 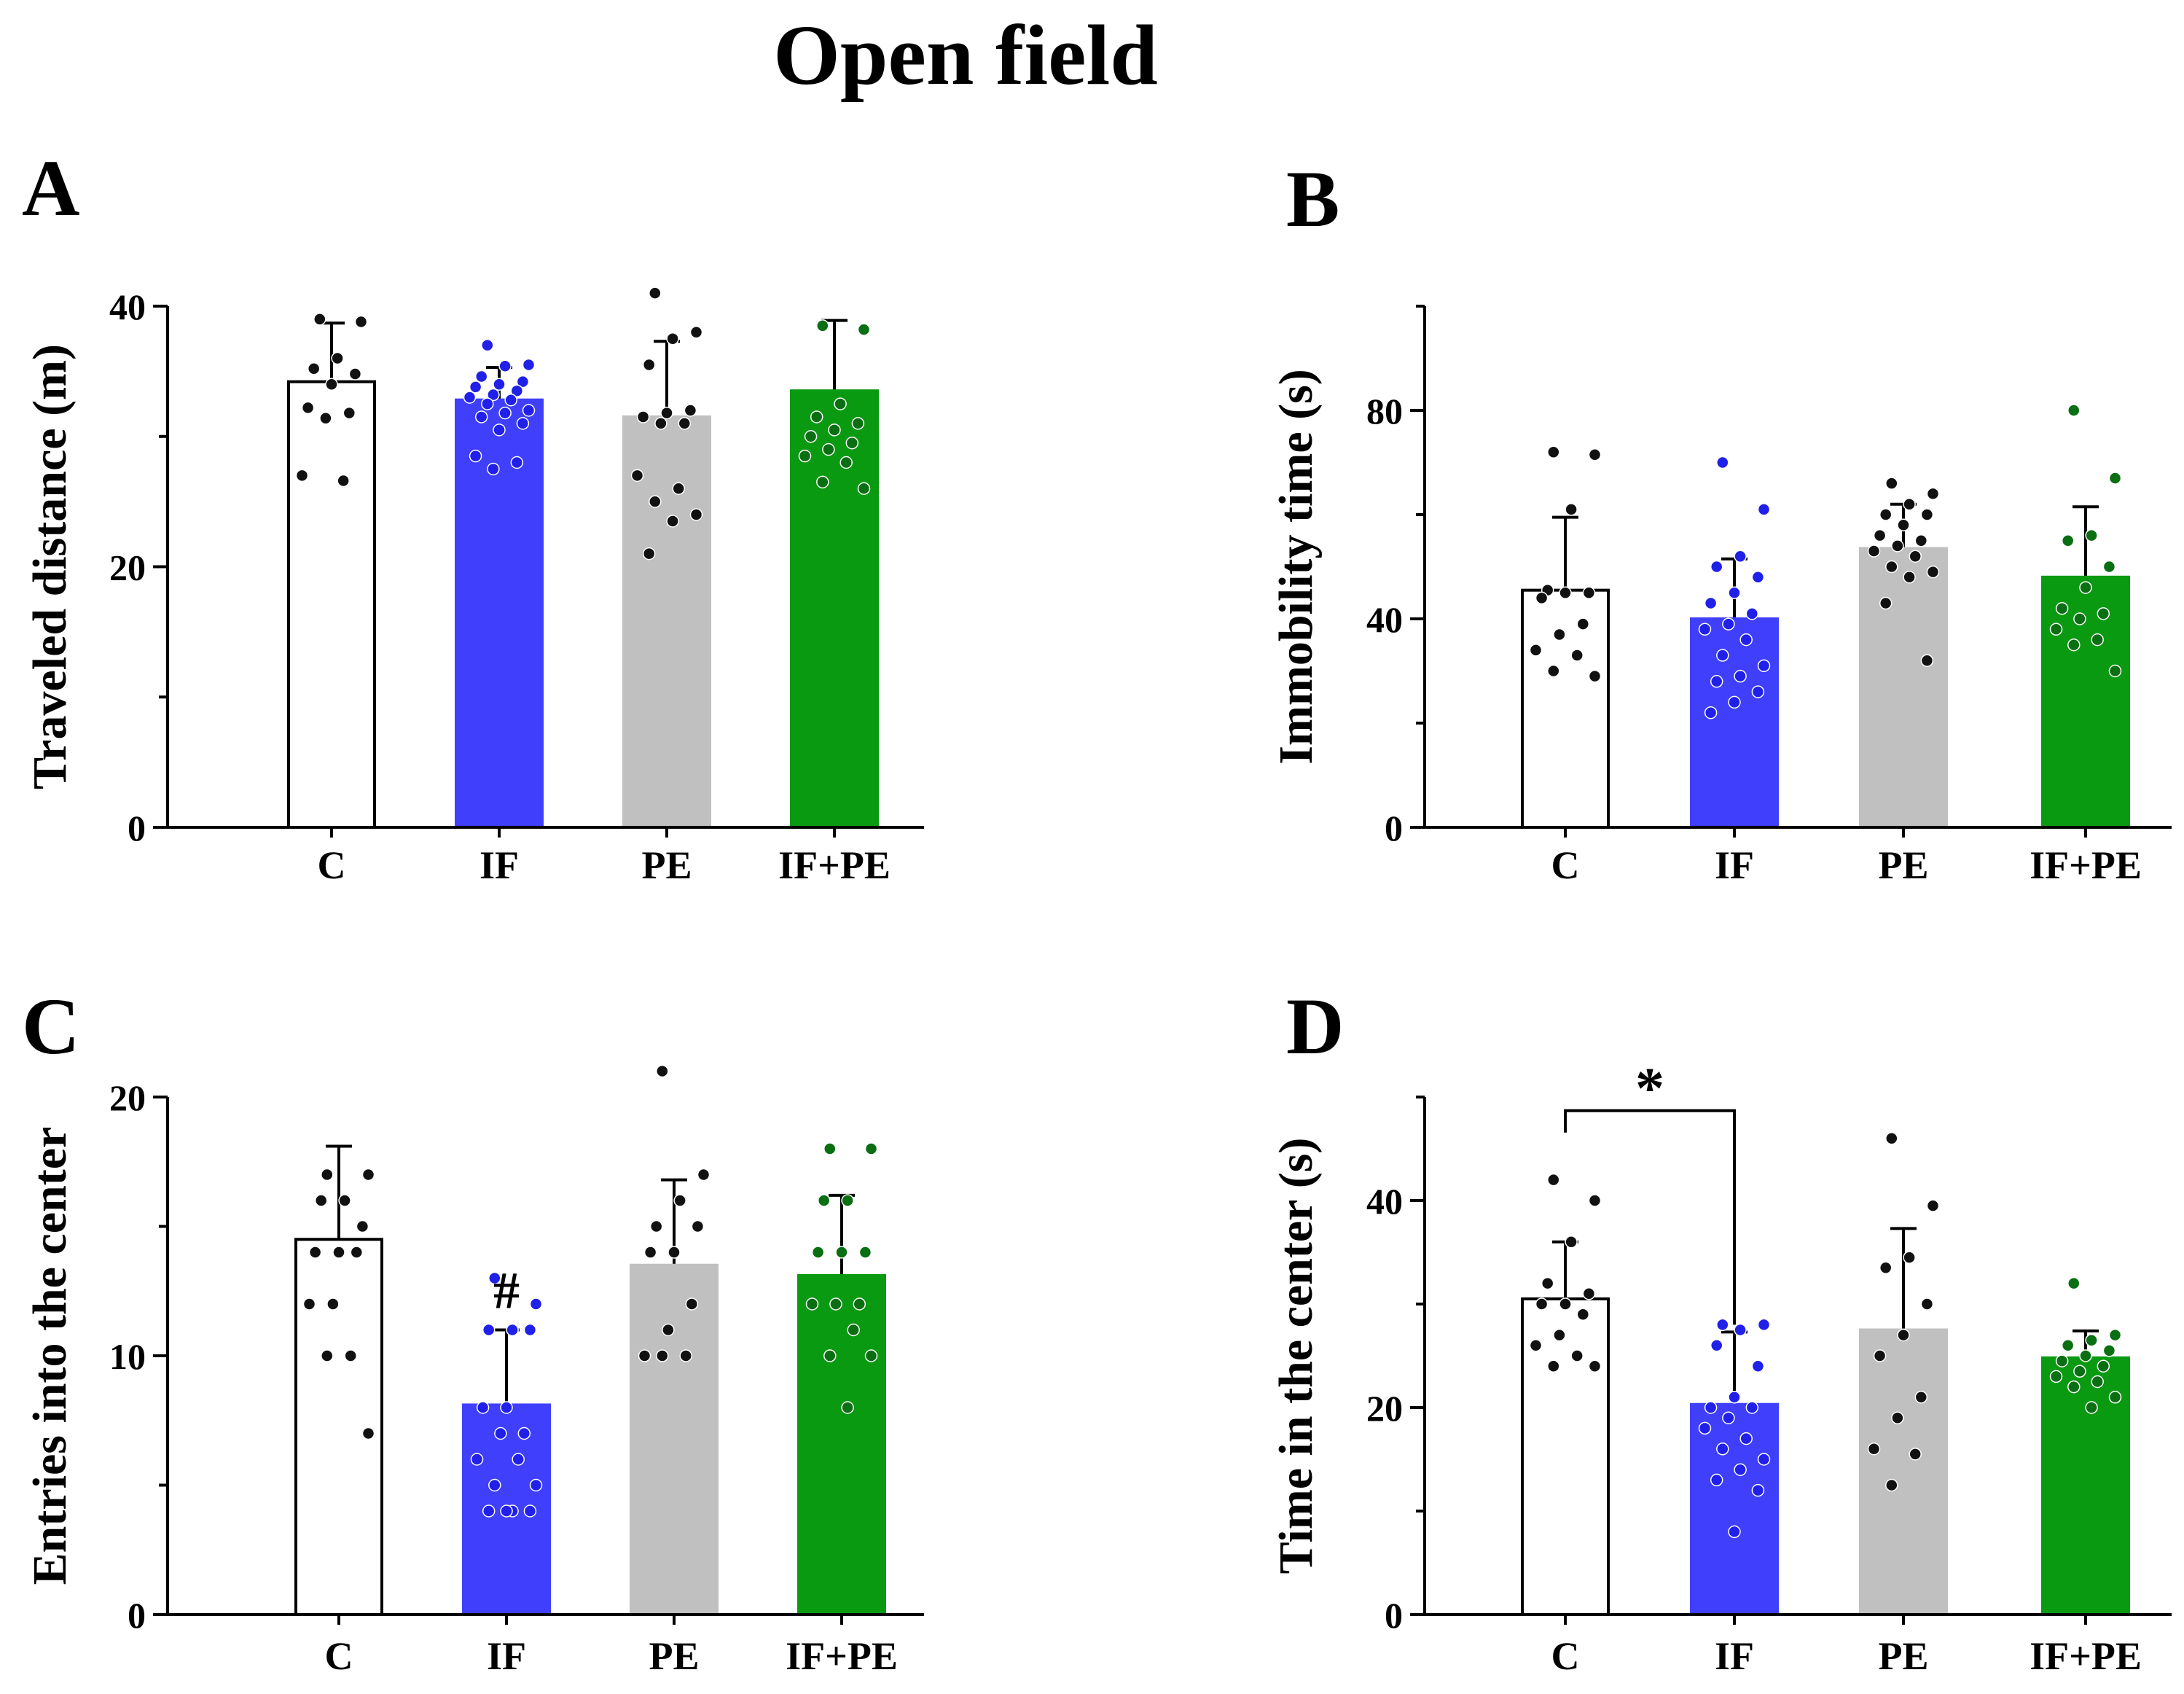 I want to click on significance-hash: #, so click(x=506, y=1291).